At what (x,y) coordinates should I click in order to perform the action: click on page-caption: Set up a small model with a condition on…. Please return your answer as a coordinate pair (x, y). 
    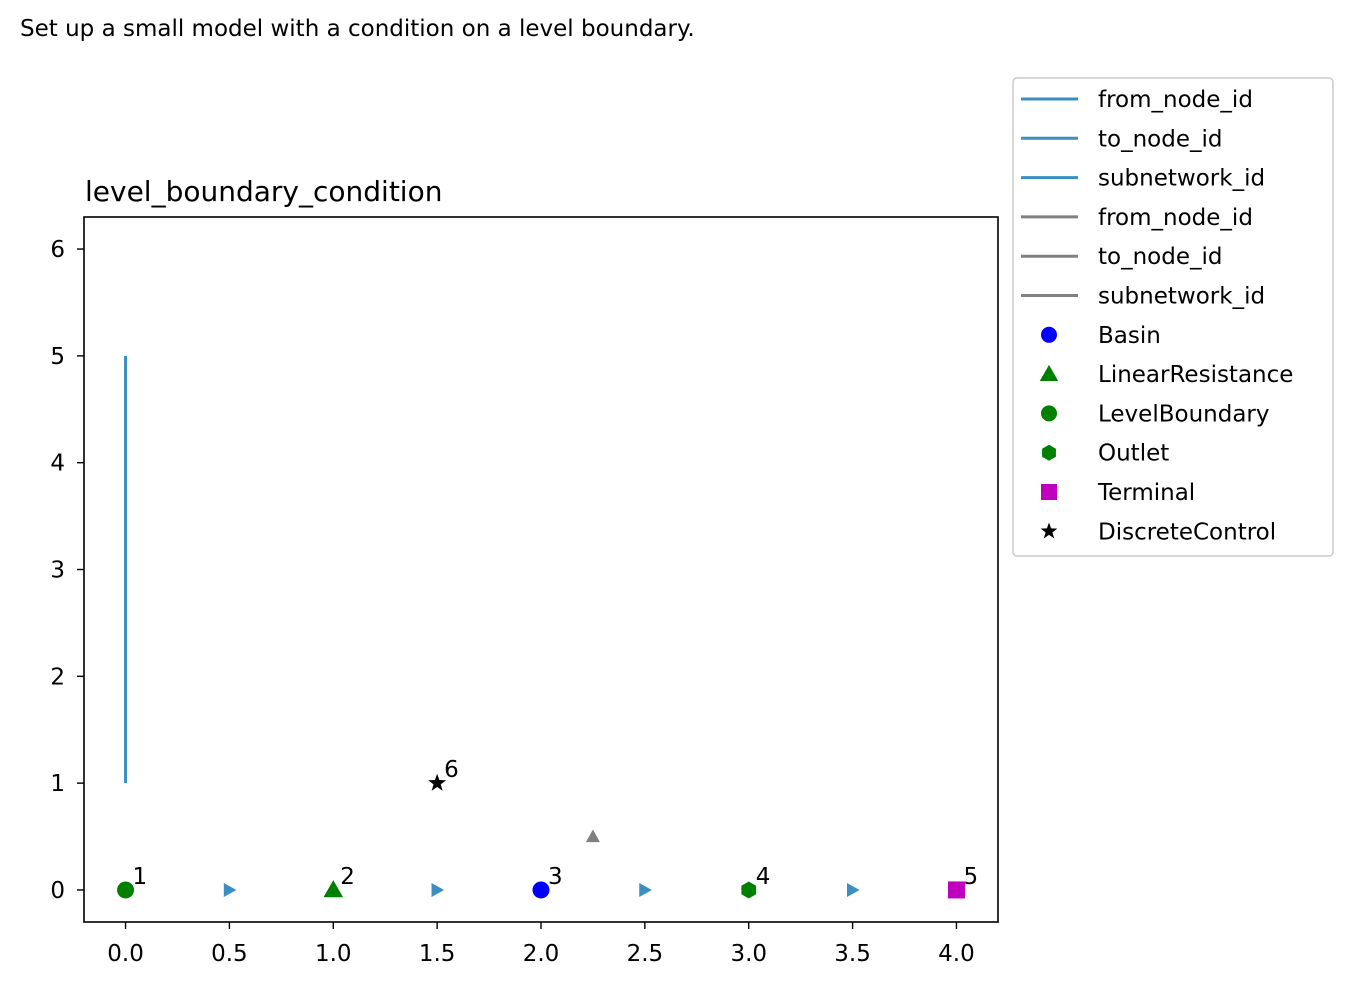
    Looking at the image, I should click on (357, 29).